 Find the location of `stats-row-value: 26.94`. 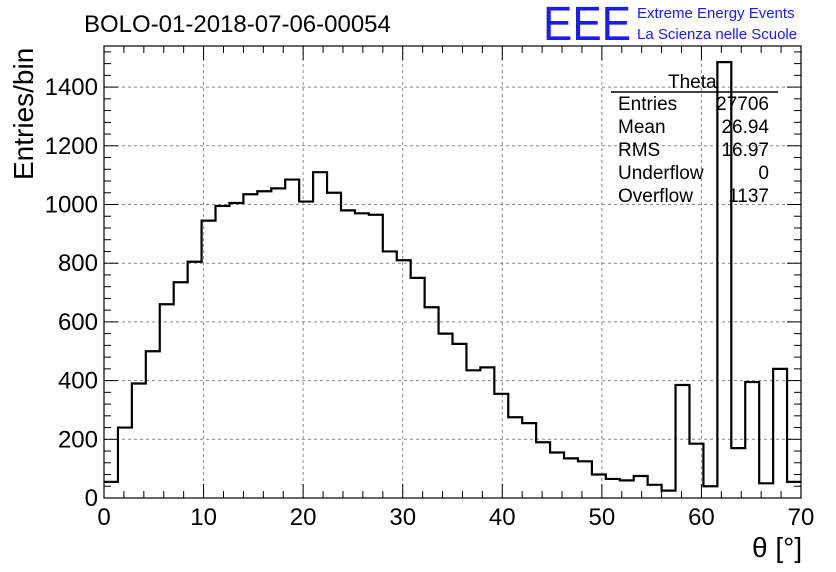

stats-row-value: 26.94 is located at coordinates (745, 127).